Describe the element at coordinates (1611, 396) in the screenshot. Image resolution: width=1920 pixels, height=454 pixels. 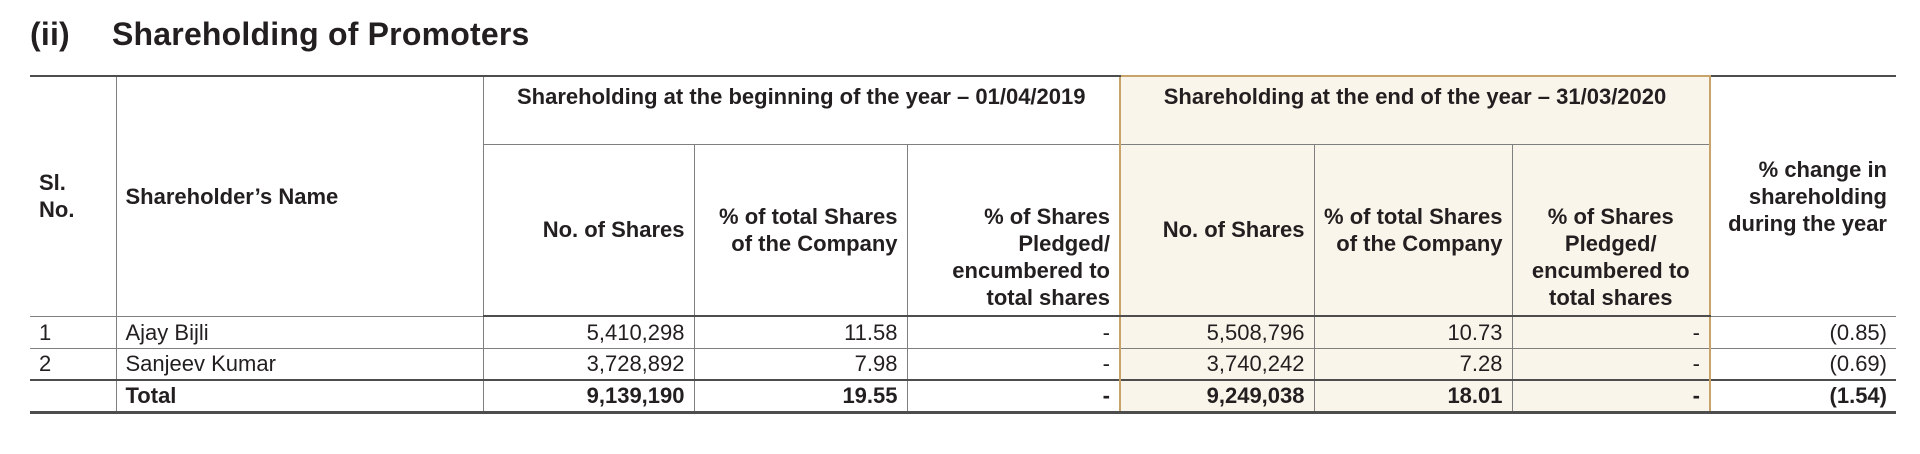
I see `cell-total-end-pledged: -` at that location.